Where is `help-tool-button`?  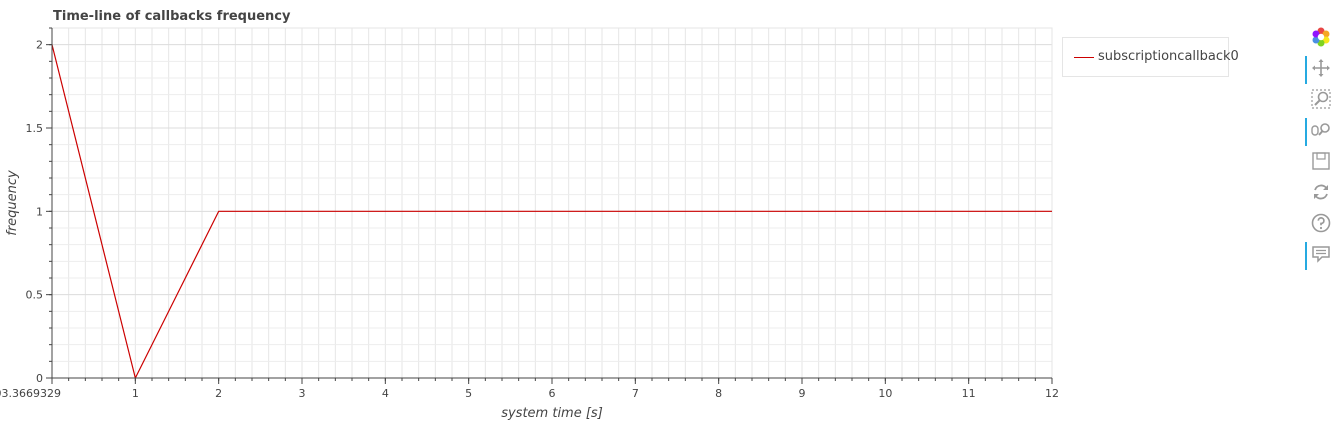 help-tool-button is located at coordinates (1320, 225).